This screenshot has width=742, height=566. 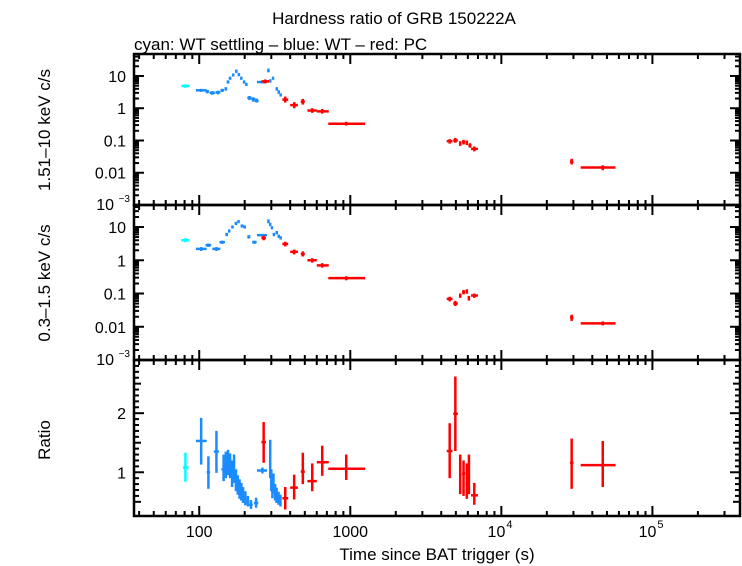 I want to click on x-axis-label: Time since BAT trigger (s), so click(x=436, y=554).